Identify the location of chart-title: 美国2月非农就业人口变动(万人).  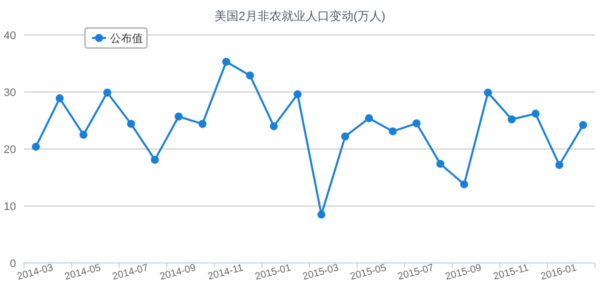
(300, 16).